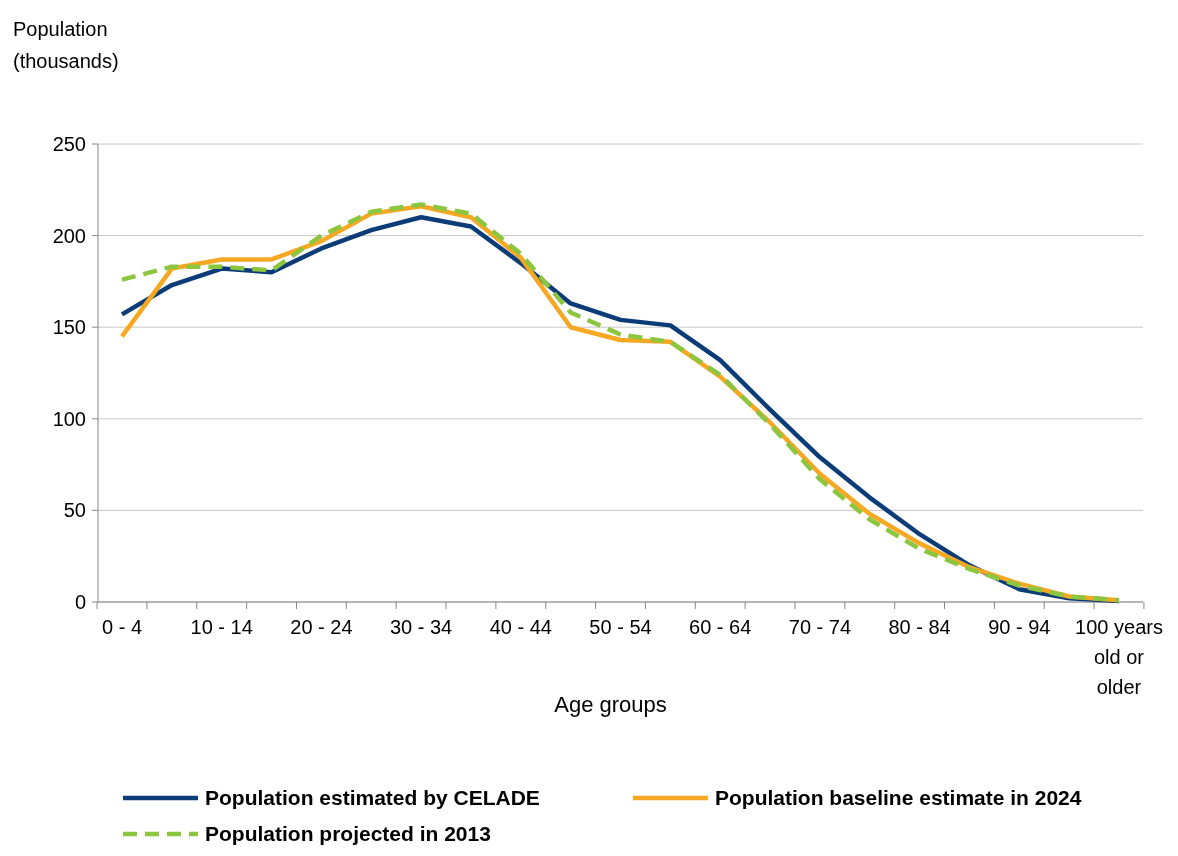 The width and height of the screenshot is (1178, 856). I want to click on x-tick-label: 0 - 4, so click(122, 627).